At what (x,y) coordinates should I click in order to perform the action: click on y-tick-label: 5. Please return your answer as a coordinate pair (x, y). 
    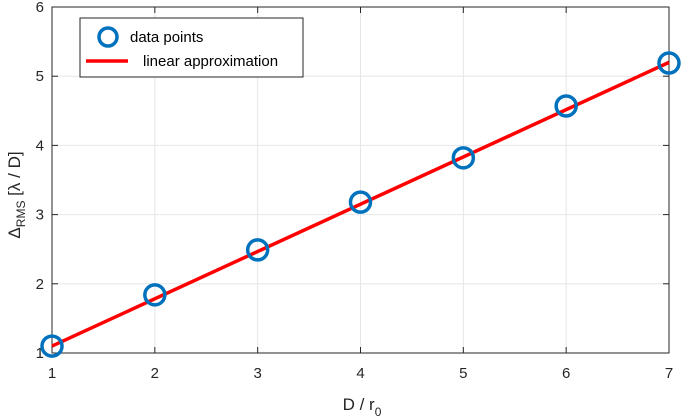
    Looking at the image, I should click on (40, 76).